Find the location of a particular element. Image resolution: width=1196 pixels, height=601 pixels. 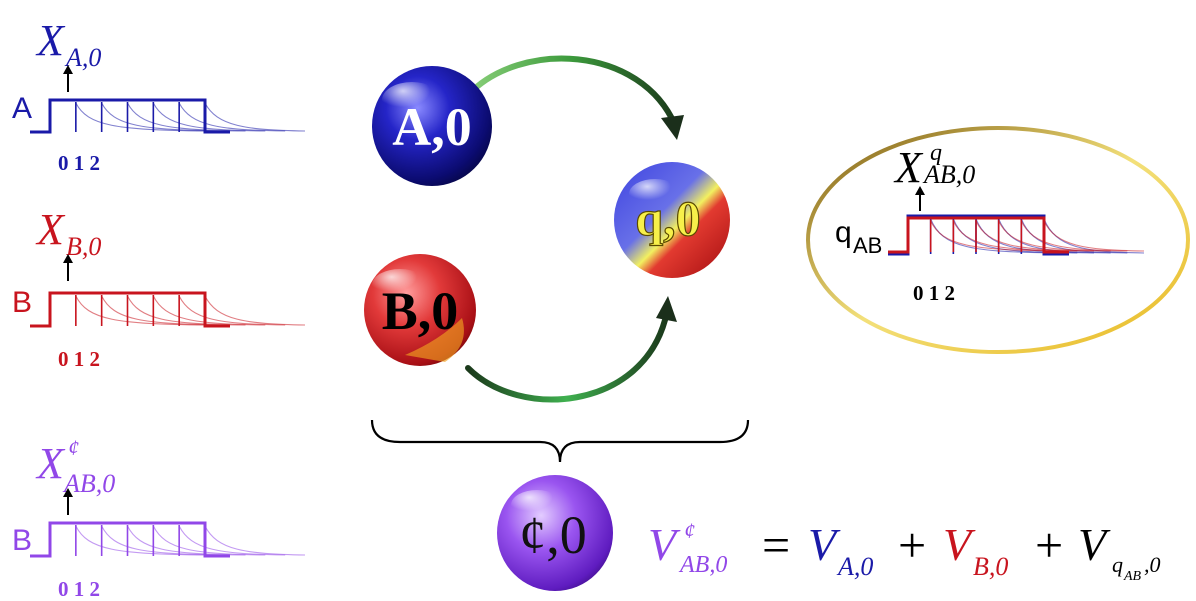

eq-equals: = is located at coordinates (776, 545).